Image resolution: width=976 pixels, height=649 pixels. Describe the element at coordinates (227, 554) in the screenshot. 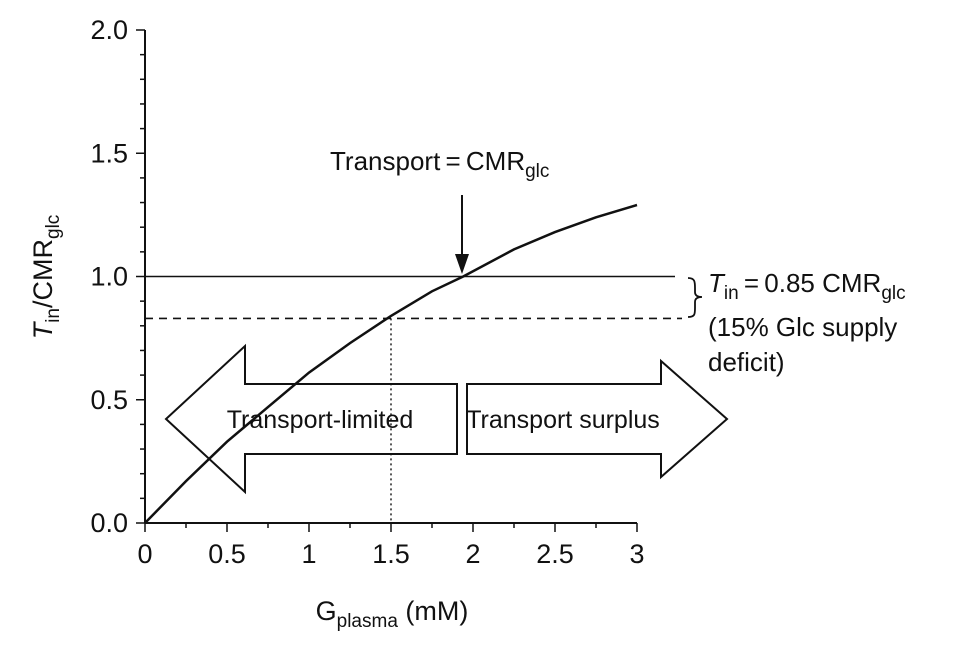

I see `x-tick-label: 0.5` at that location.